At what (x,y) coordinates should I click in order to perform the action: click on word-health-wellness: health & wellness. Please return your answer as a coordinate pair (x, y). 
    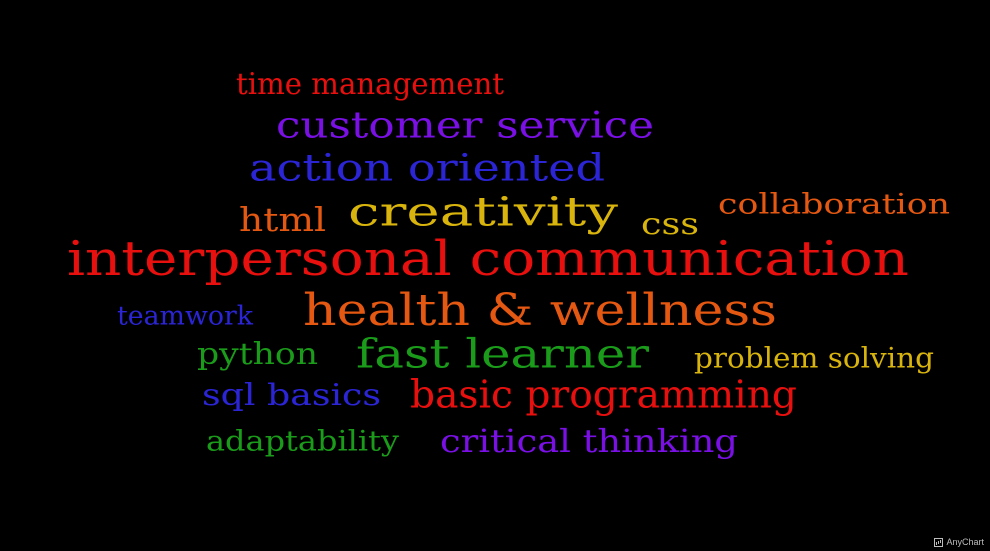
    Looking at the image, I should click on (540, 309).